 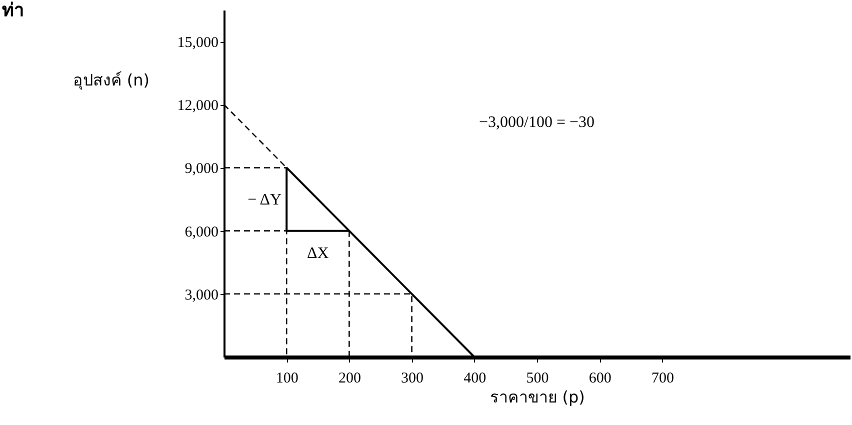 What do you see at coordinates (111, 80) in the screenshot?
I see `y-axis-title: อุปสงค์ (n)` at bounding box center [111, 80].